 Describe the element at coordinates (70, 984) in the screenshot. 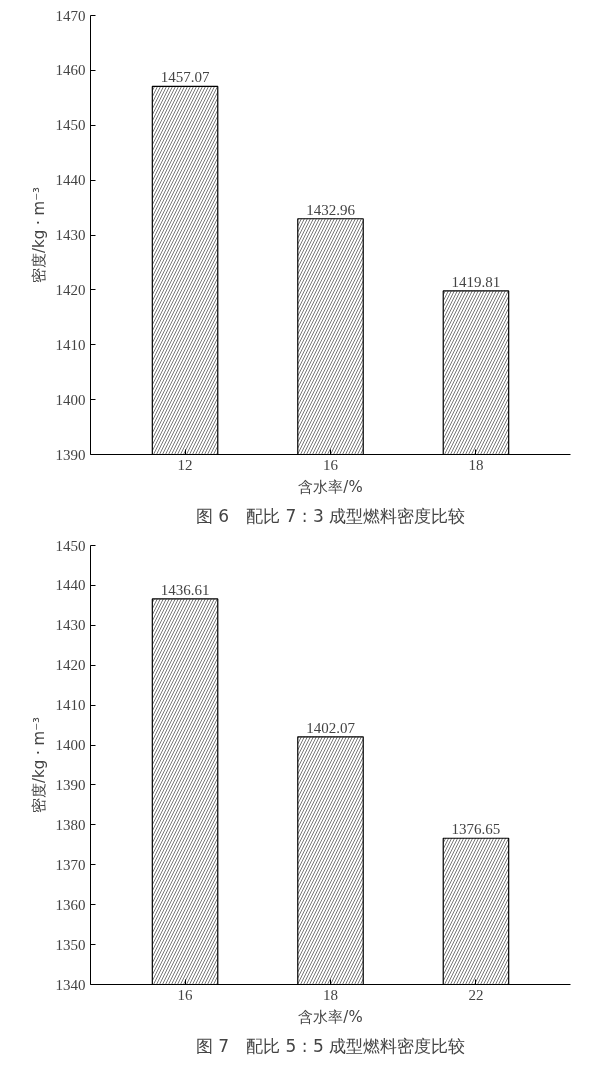

I see `y-tick-label: 1340` at that location.